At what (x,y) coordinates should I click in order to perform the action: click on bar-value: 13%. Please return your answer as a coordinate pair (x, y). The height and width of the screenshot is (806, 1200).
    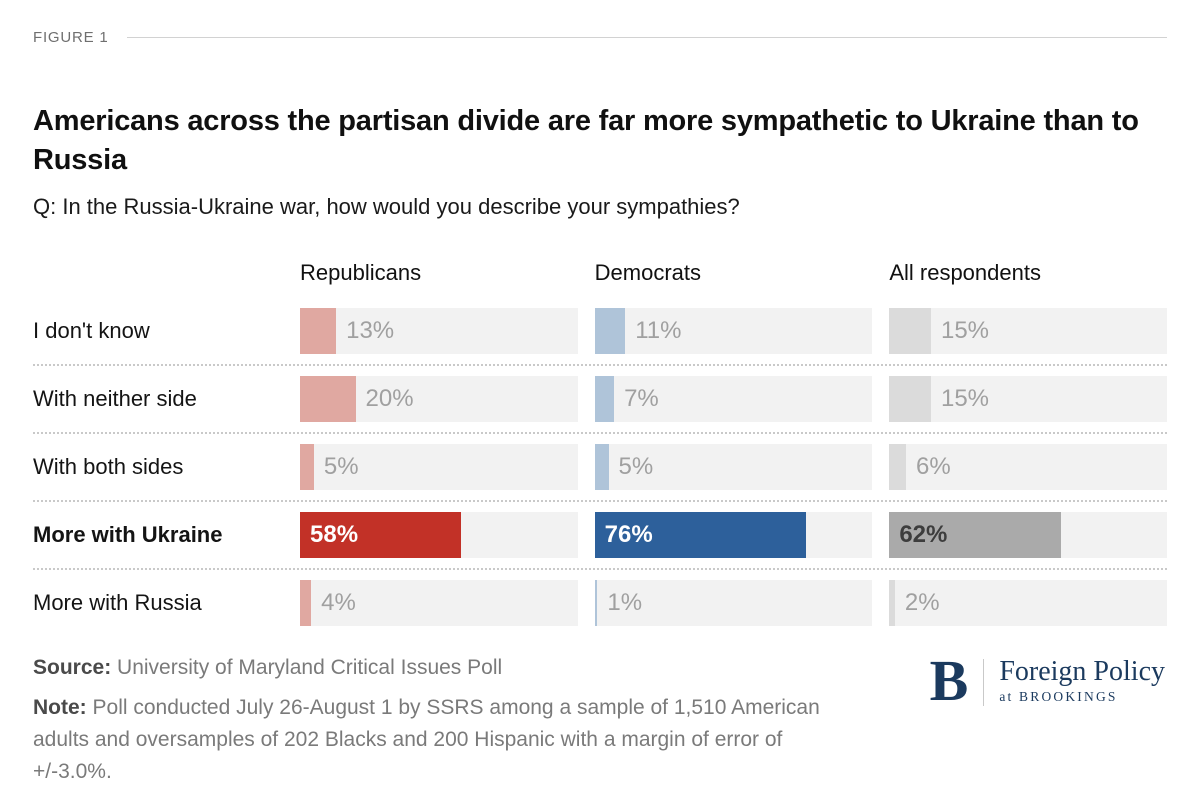
    Looking at the image, I should click on (370, 330).